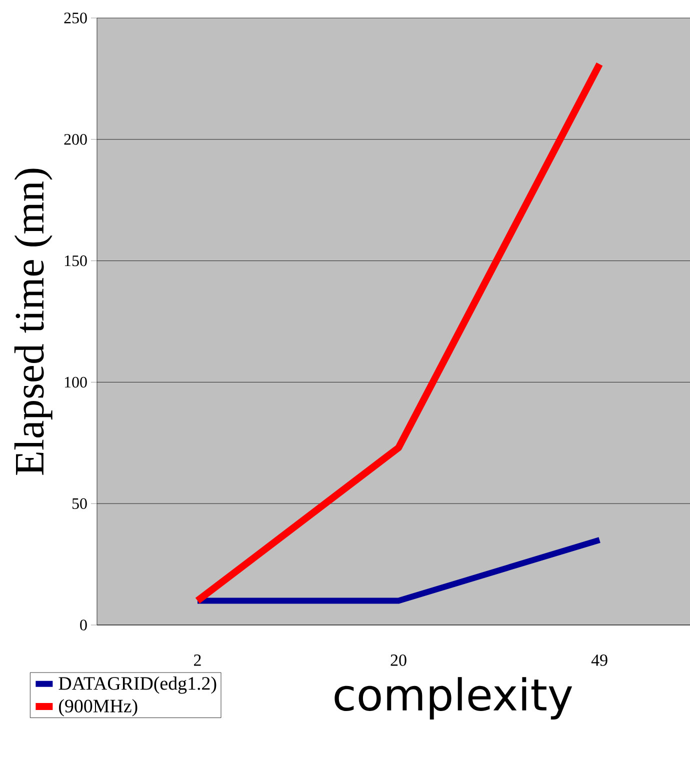  Describe the element at coordinates (75, 18) in the screenshot. I see `y-tick-label: 250` at that location.